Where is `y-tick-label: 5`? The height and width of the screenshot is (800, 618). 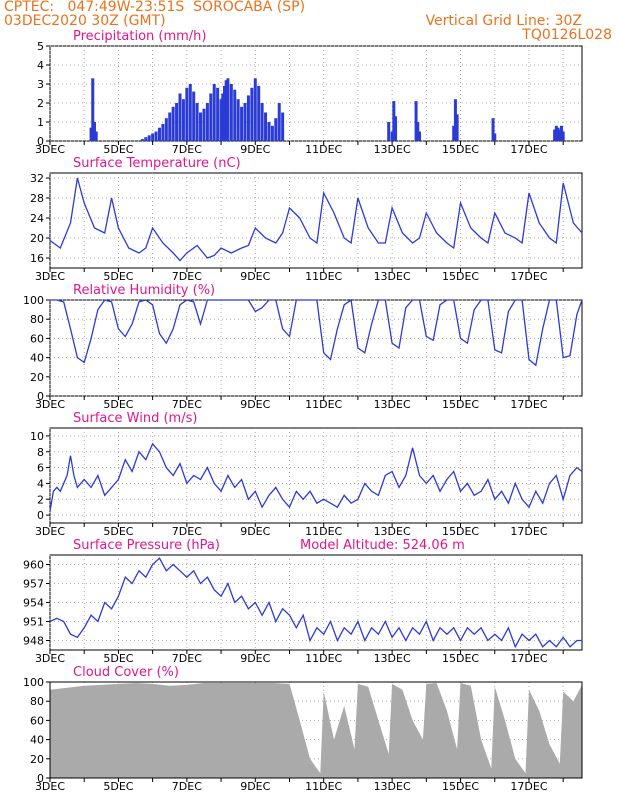
y-tick-label: 5 is located at coordinates (40, 46).